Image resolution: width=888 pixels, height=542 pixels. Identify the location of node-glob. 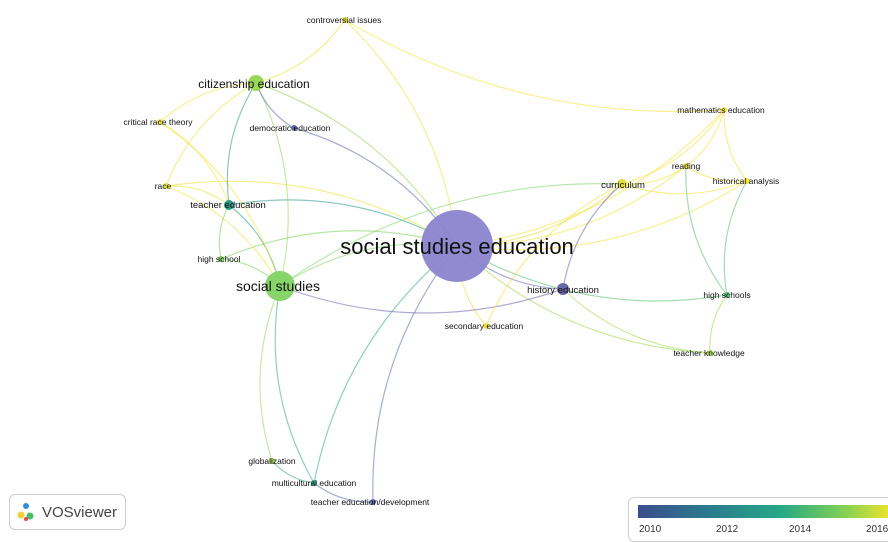
(272, 461).